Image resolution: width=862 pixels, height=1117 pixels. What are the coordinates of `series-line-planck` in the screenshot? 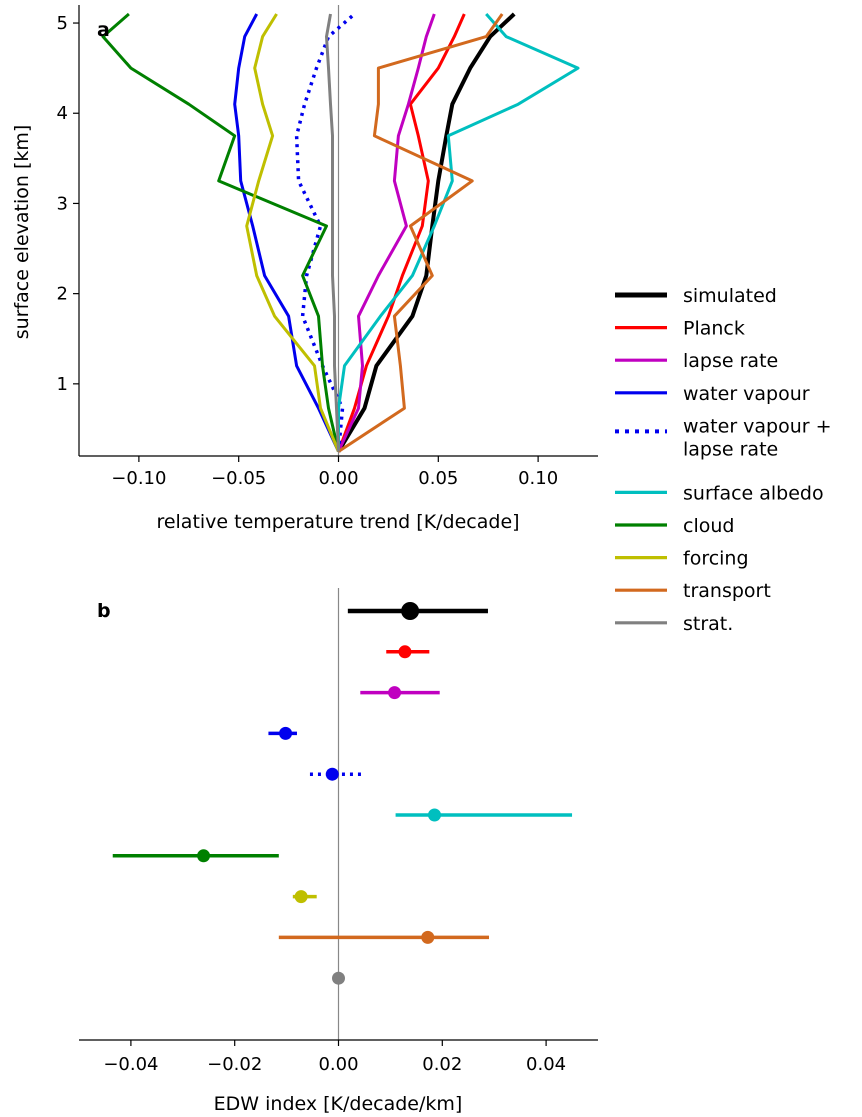 It's located at (401, 233).